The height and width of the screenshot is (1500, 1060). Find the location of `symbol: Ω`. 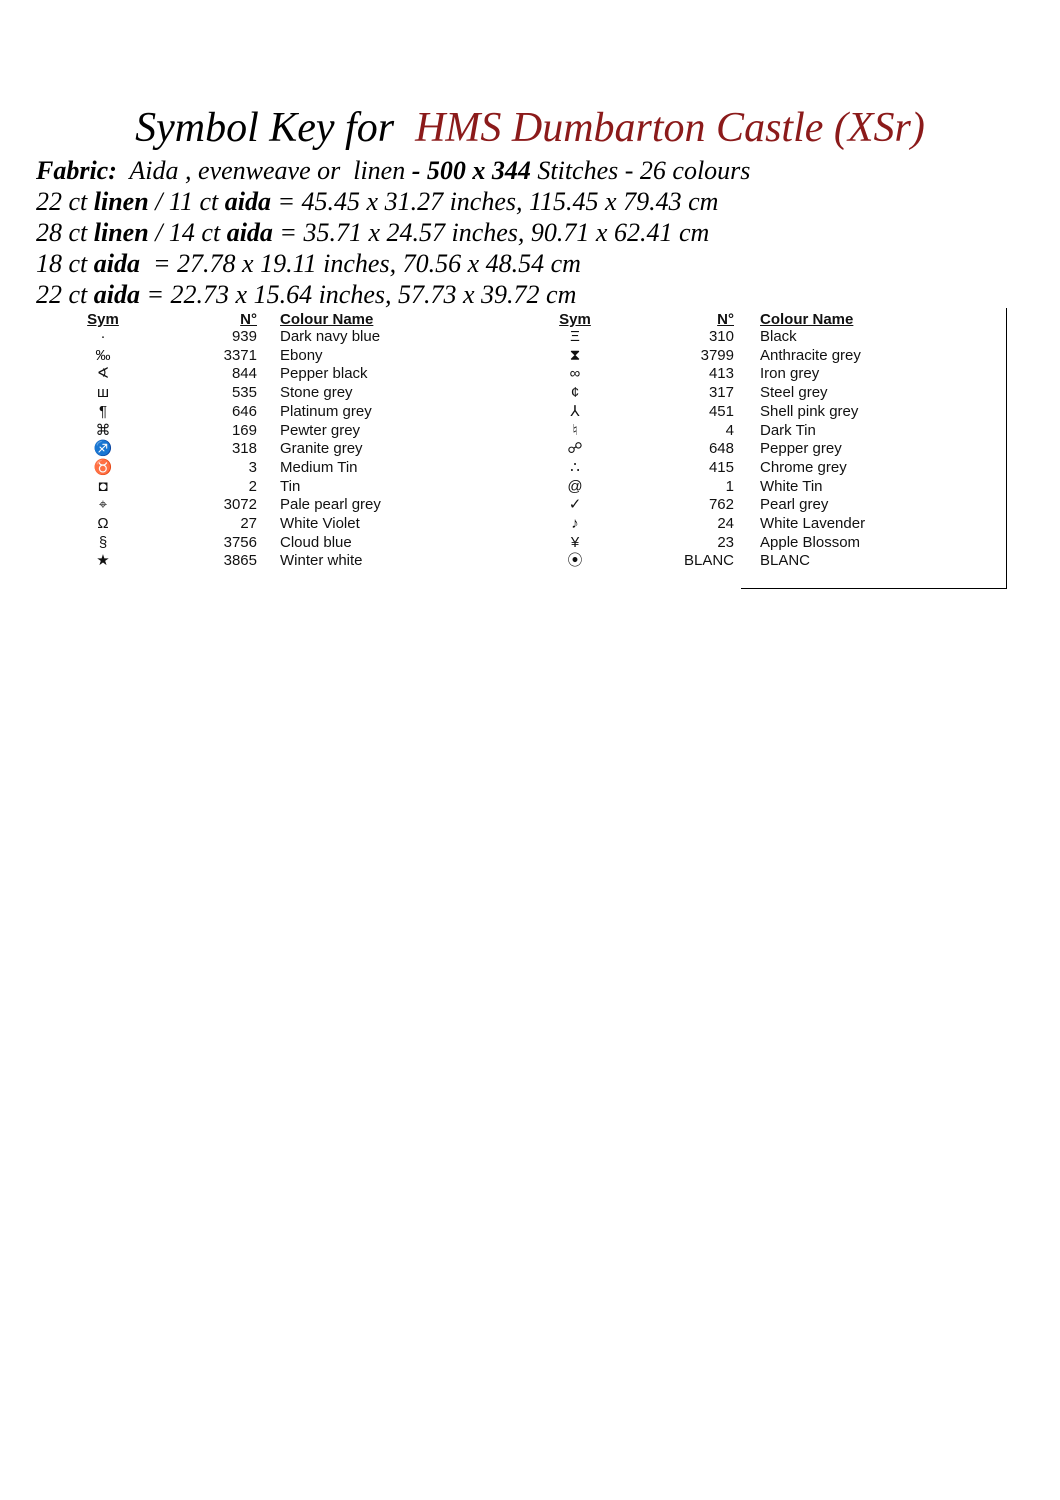

symbol: Ω is located at coordinates (103, 523).